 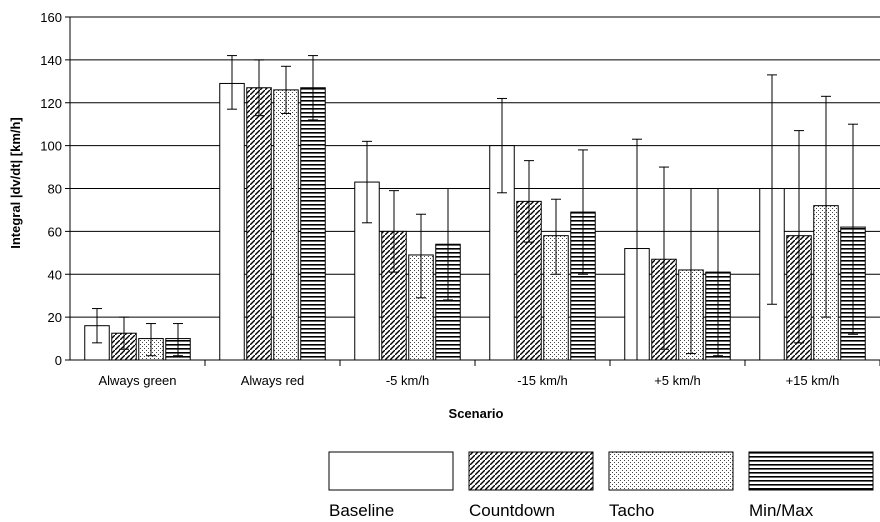 What do you see at coordinates (55, 189) in the screenshot?
I see `y-tick-label: 80` at bounding box center [55, 189].